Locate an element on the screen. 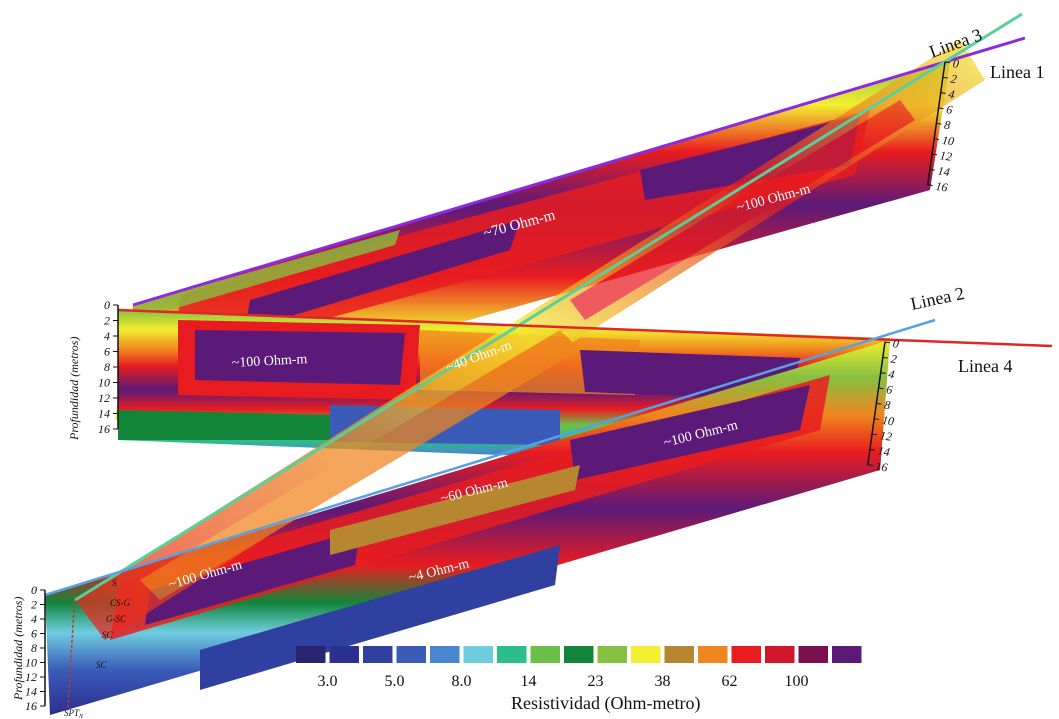 The width and height of the screenshot is (1059, 719). axis-title-bottom: Profundidad (metros) is located at coordinates (18, 649).